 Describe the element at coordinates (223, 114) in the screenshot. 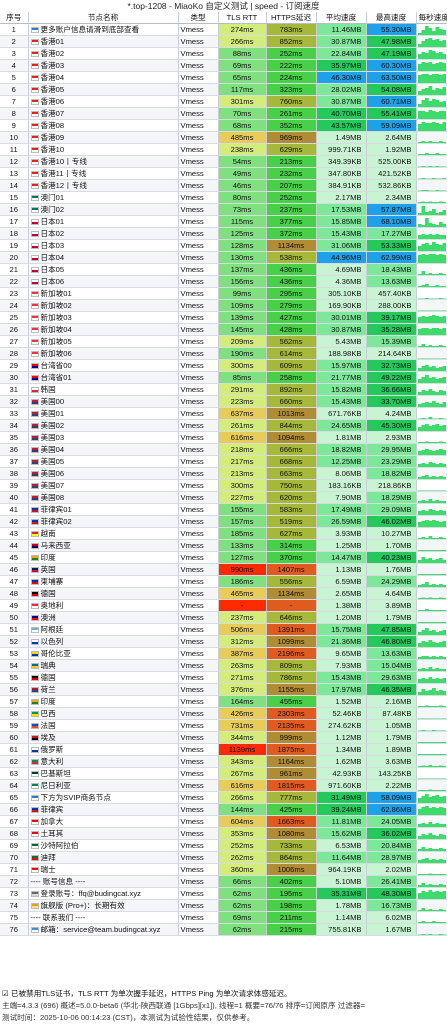

I see `table-row: 8 香港07 Vmess 70ms 261ms 40.70MB 55.41MB` at that location.